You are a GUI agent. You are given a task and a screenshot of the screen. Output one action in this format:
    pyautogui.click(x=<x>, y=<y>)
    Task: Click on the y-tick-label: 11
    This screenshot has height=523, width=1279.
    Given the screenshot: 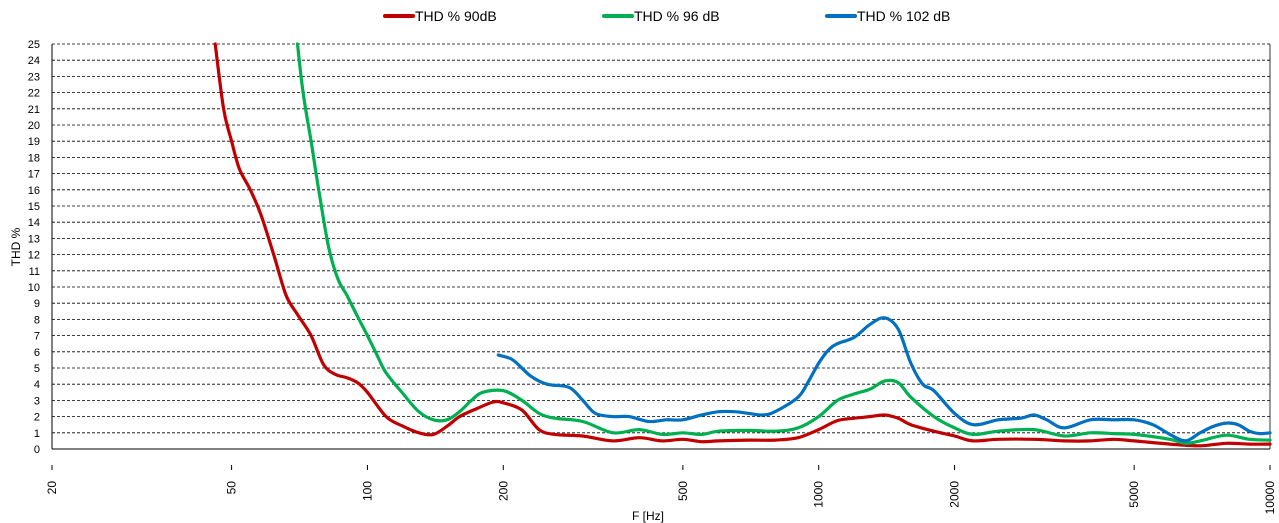 What is the action you would take?
    pyautogui.click(x=34, y=272)
    